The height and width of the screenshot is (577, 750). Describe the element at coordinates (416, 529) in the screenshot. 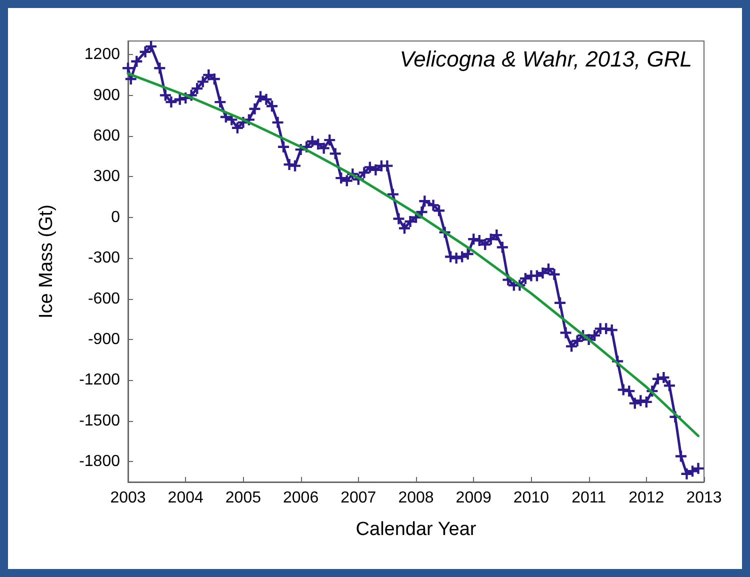

I see `x-axis-title: Calendar Year` at that location.